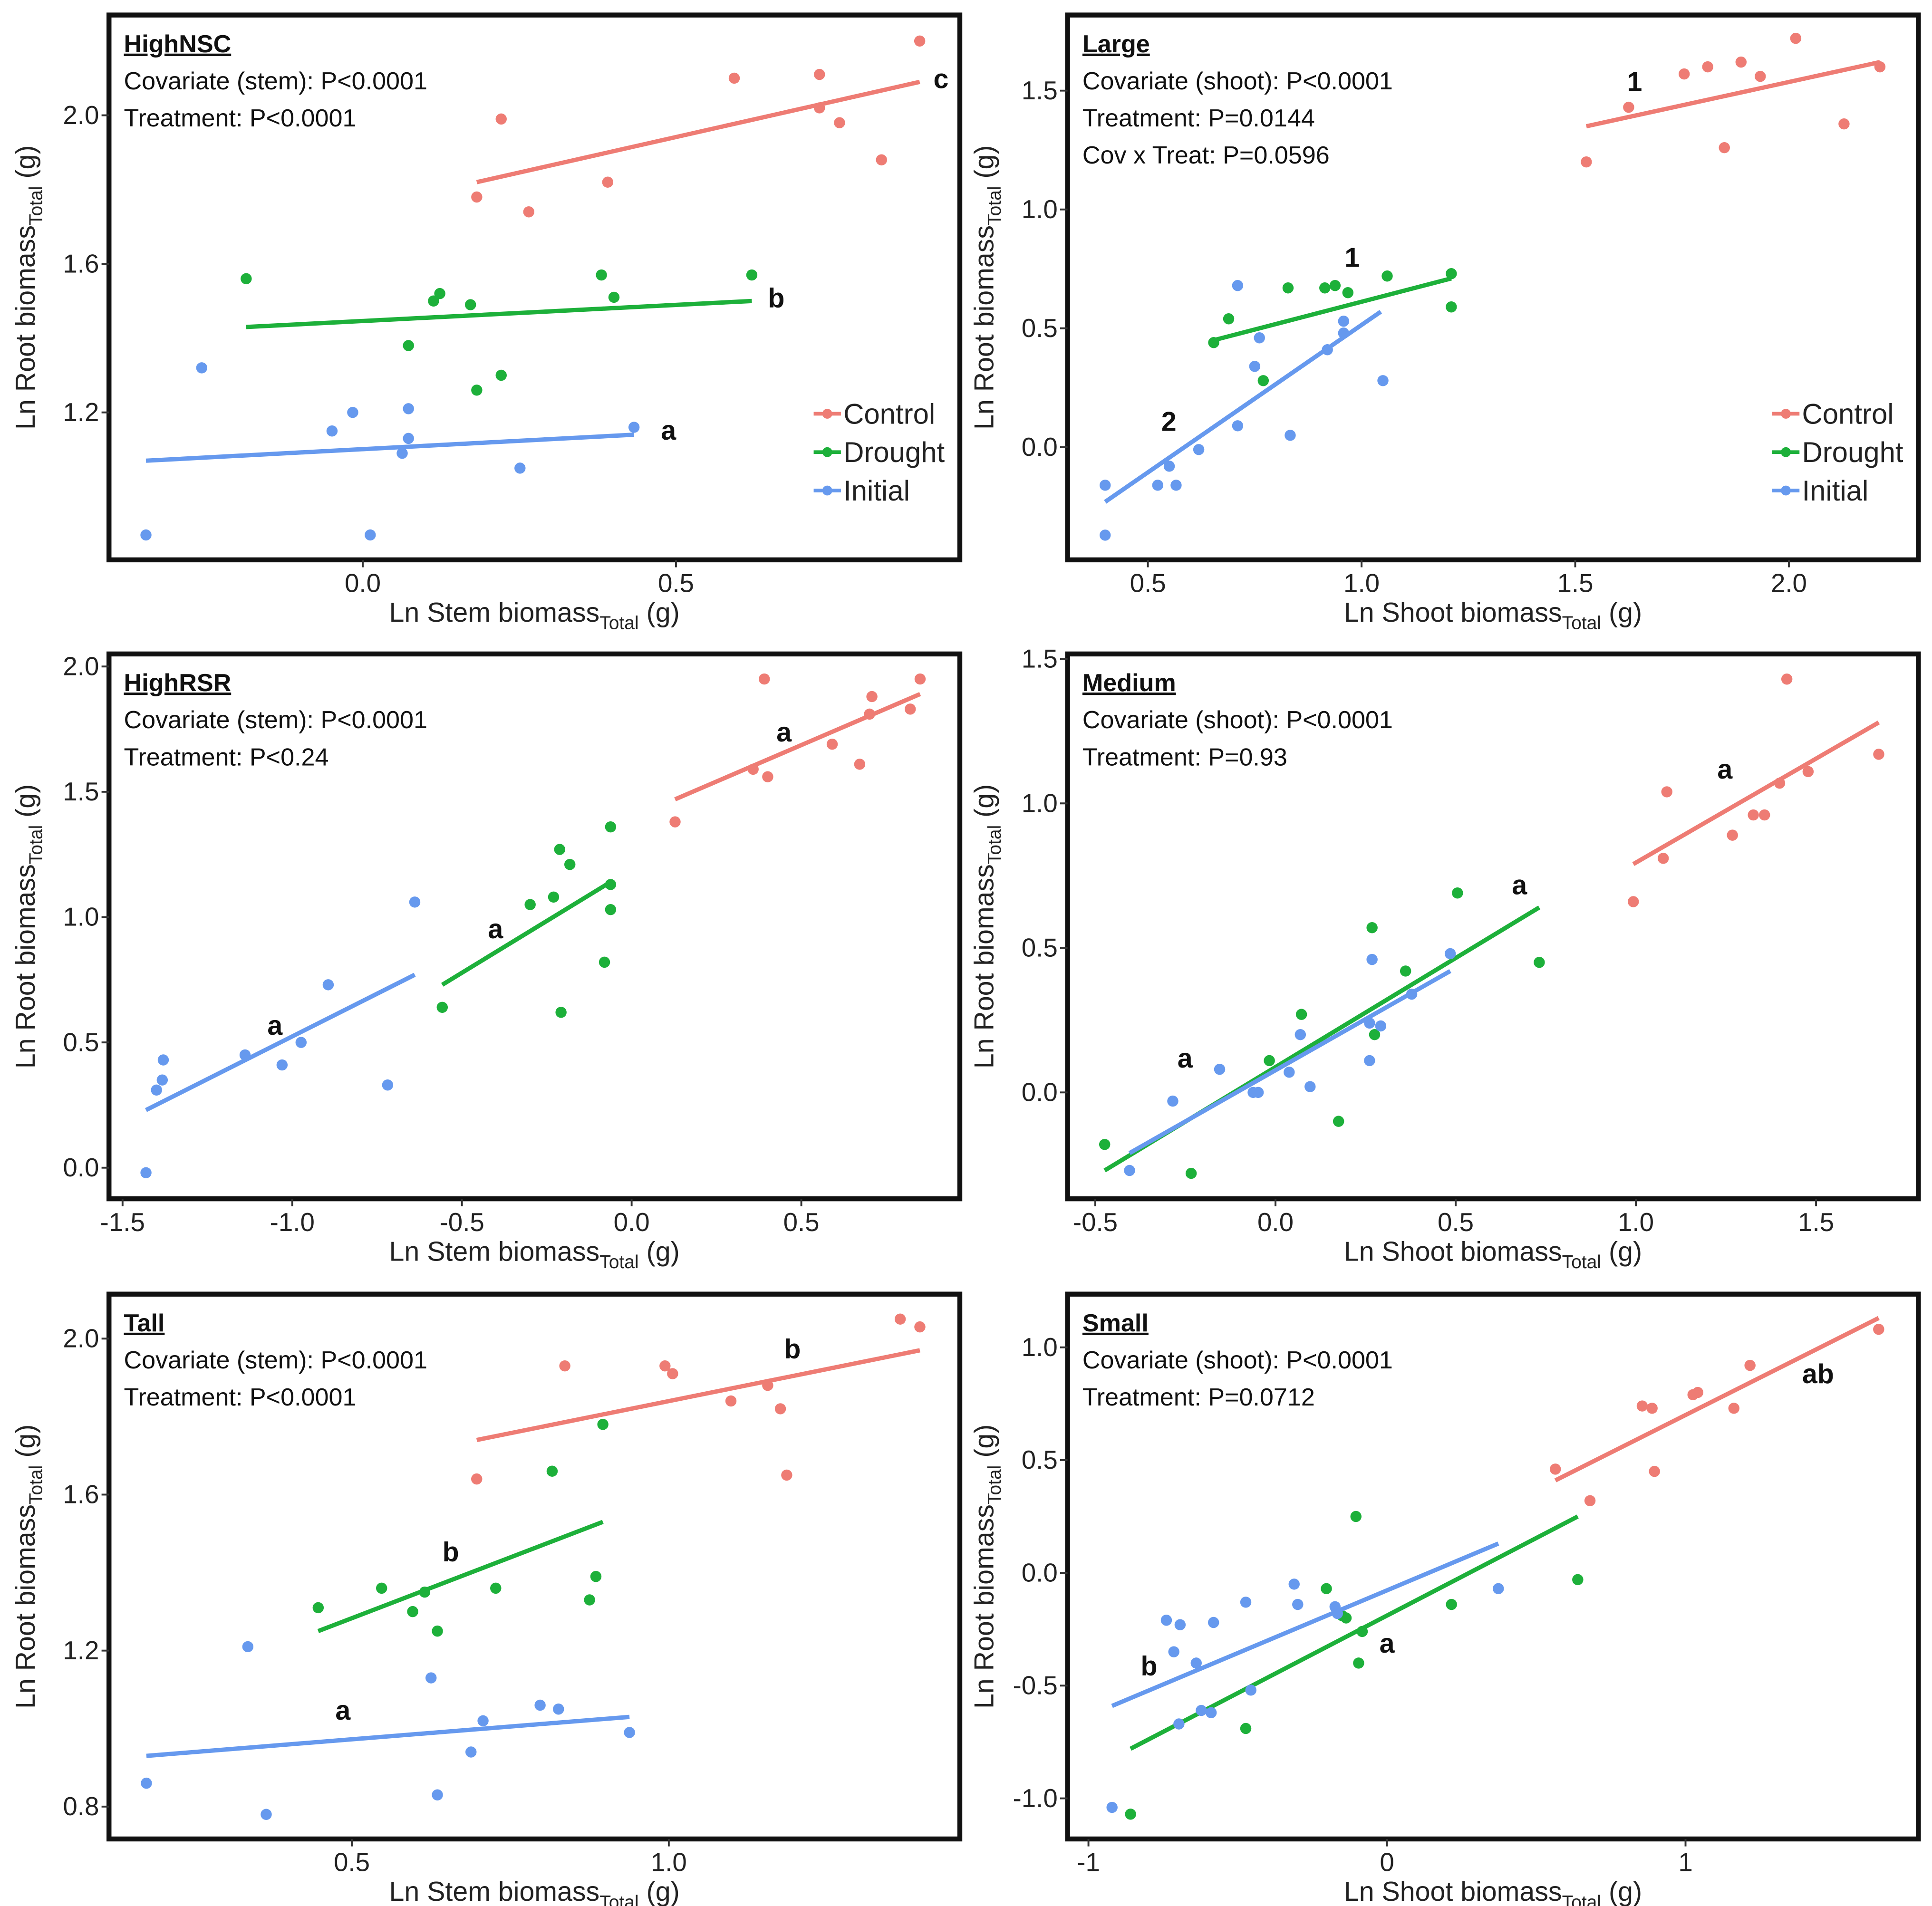 This screenshot has width=1932, height=1906. Describe the element at coordinates (1789, 583) in the screenshot. I see `x-tick-label: 2.0` at that location.